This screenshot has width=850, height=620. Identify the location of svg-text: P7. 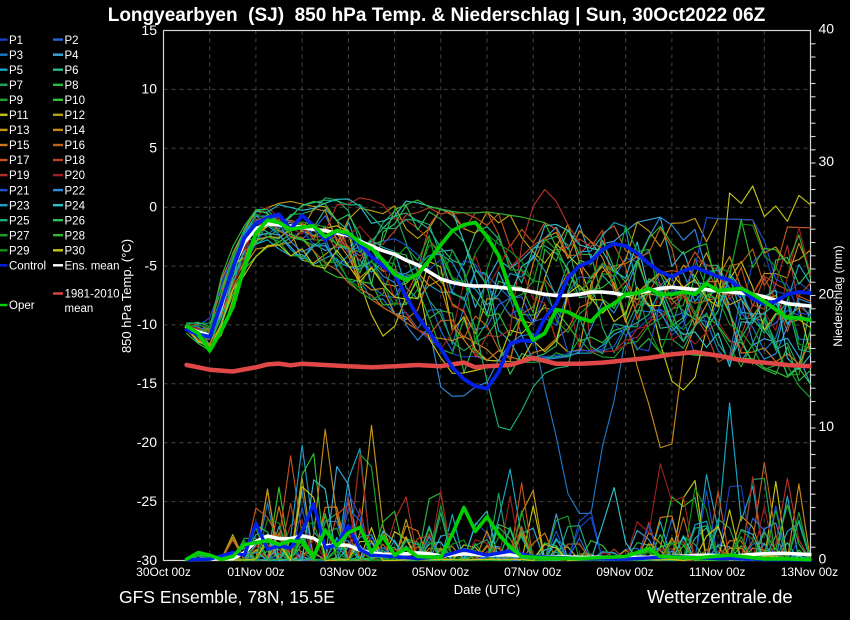
(16, 86).